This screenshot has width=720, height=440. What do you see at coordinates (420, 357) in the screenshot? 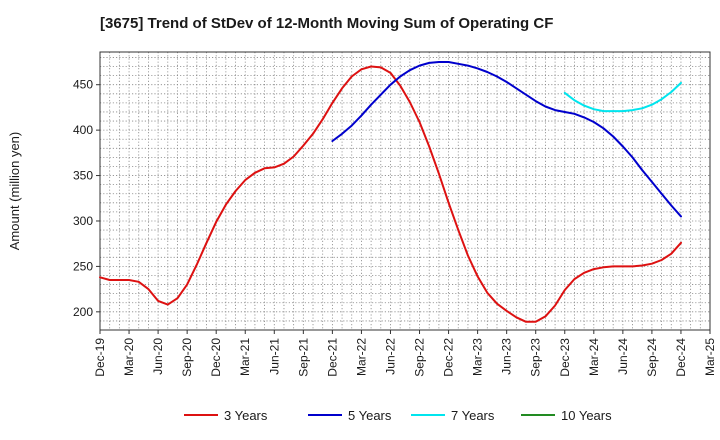
I see `x-tick-label: Sep-22` at bounding box center [420, 357].